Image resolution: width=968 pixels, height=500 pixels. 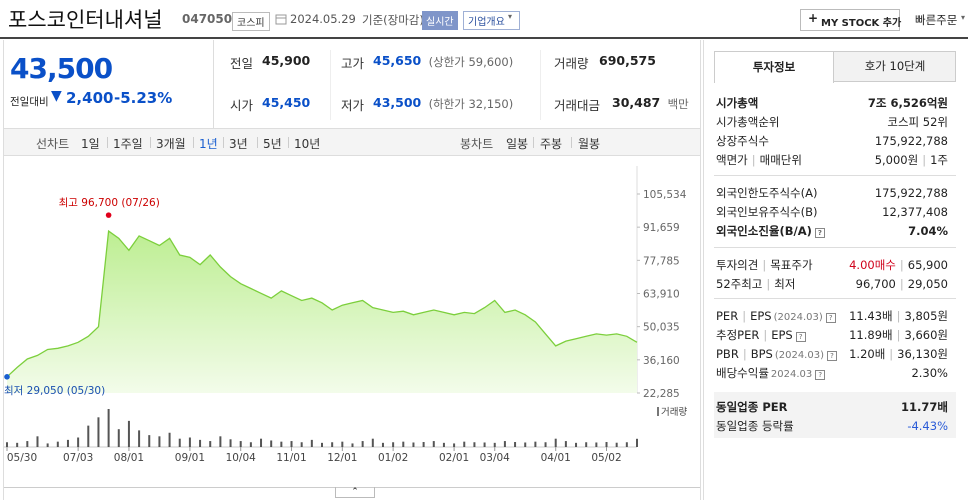 I want to click on value-text: 11.89배, so click(x=871, y=334).